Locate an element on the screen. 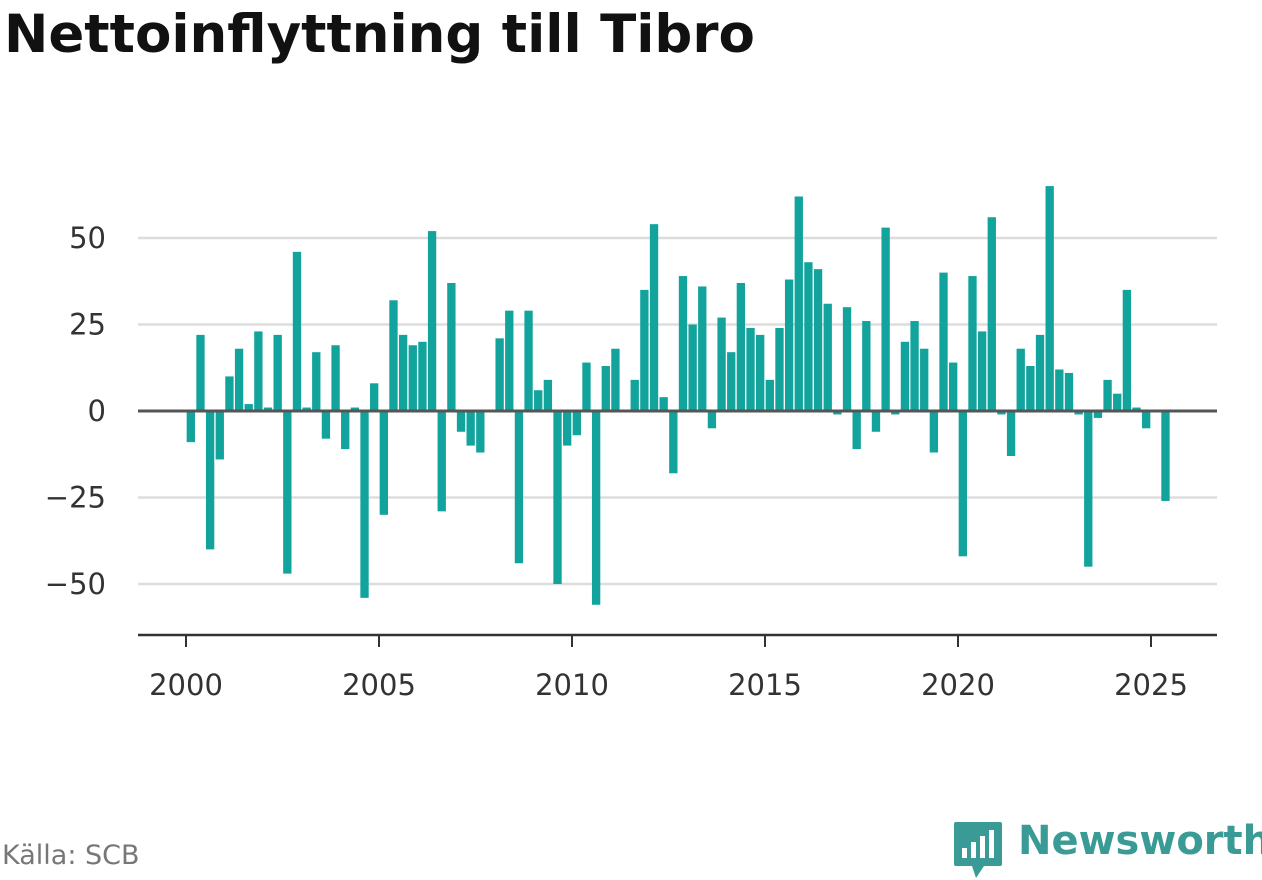 The width and height of the screenshot is (1262, 880). x-tick-label: 2015 is located at coordinates (765, 685).